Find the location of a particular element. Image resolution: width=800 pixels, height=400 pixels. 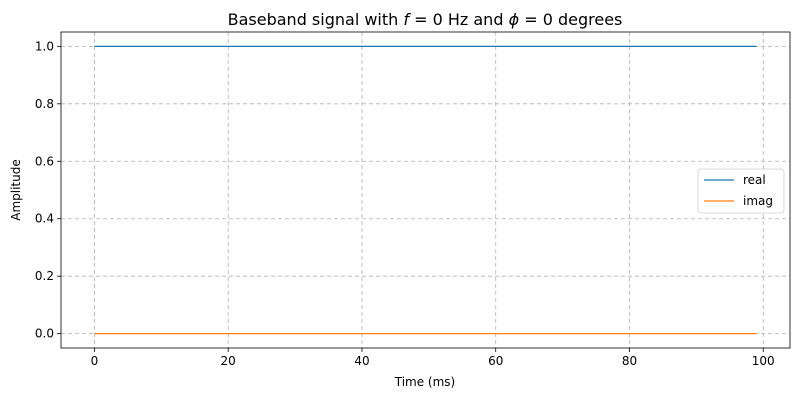

x-tick-label: 40 is located at coordinates (361, 361).